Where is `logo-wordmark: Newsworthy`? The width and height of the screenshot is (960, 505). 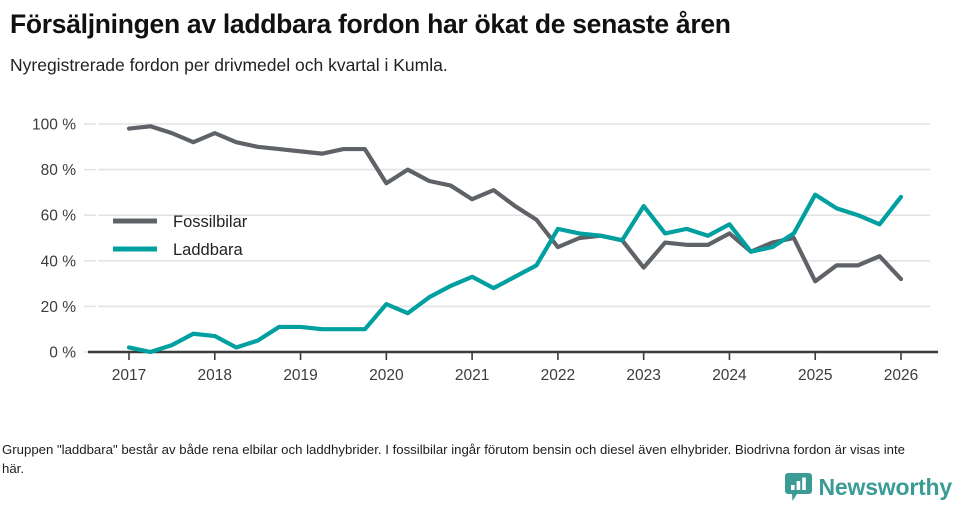 logo-wordmark: Newsworthy is located at coordinates (885, 487).